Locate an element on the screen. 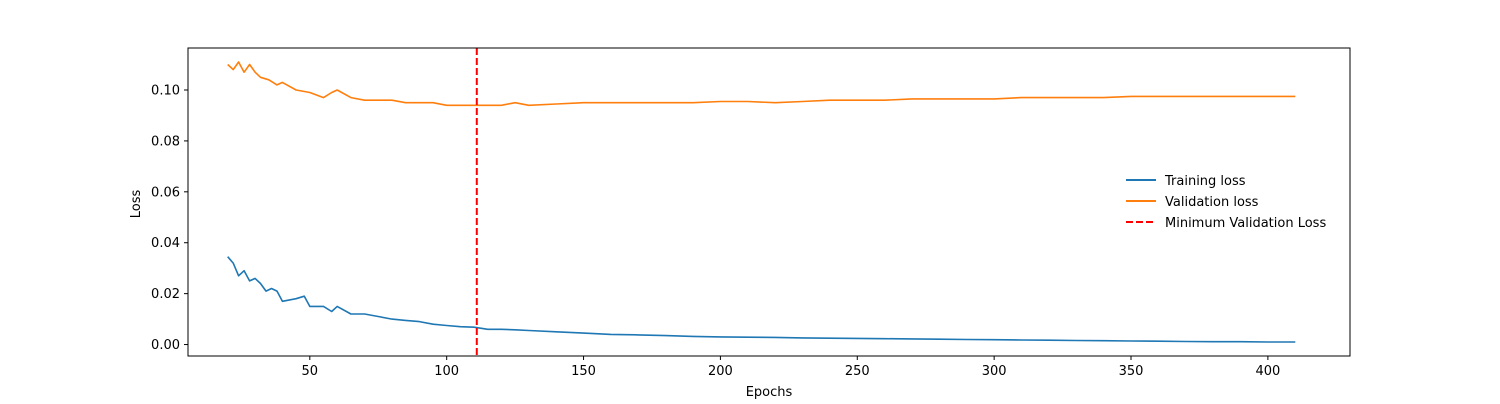 The height and width of the screenshot is (404, 1500). legend-label-validation-loss: Validation loss is located at coordinates (1212, 202).